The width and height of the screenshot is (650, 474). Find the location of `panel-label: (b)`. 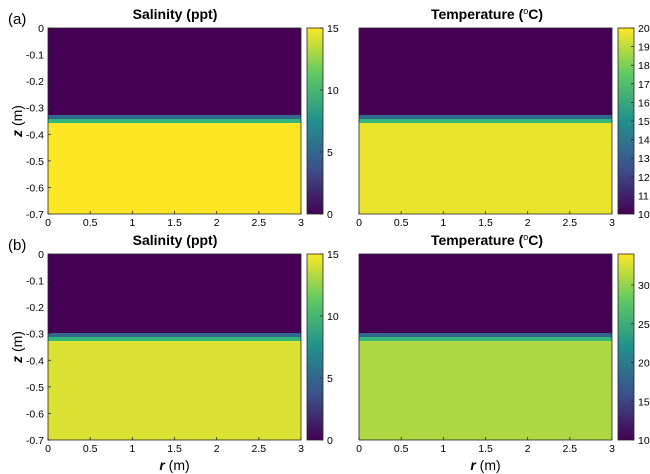

panel-label: (b) is located at coordinates (17, 245).